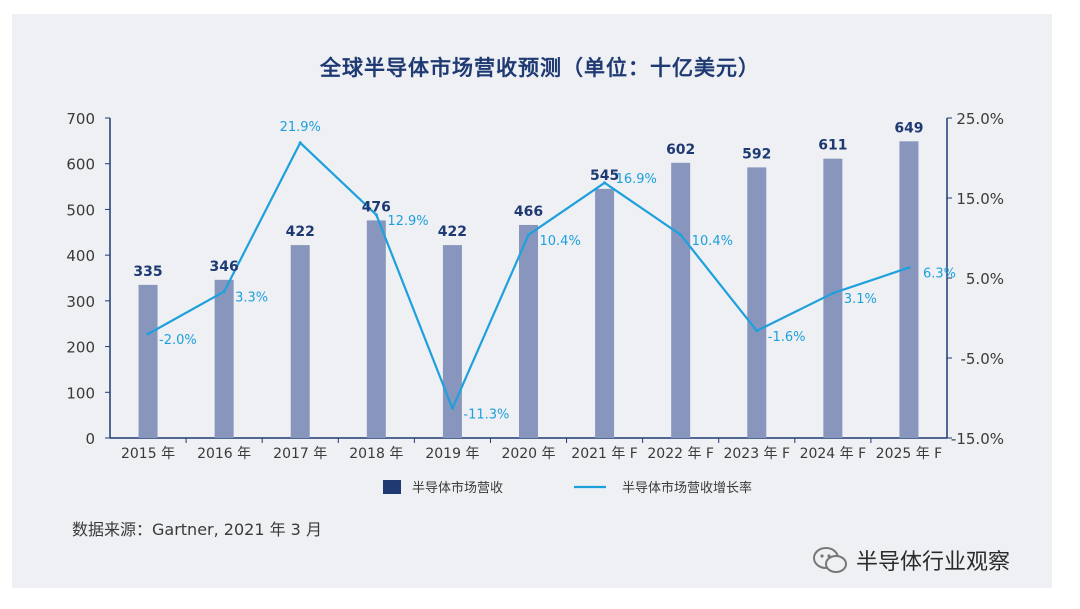  Describe the element at coordinates (636, 179) in the screenshot. I see `growth-value-label: 16.9%` at that location.